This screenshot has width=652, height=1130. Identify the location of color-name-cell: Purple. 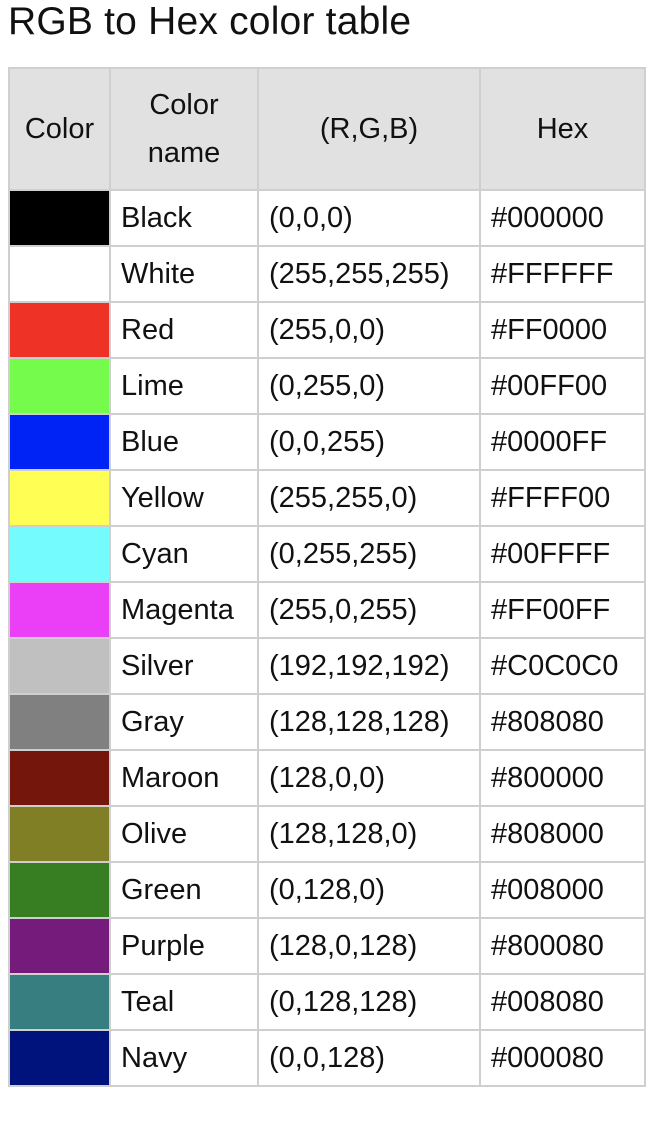
(184, 946).